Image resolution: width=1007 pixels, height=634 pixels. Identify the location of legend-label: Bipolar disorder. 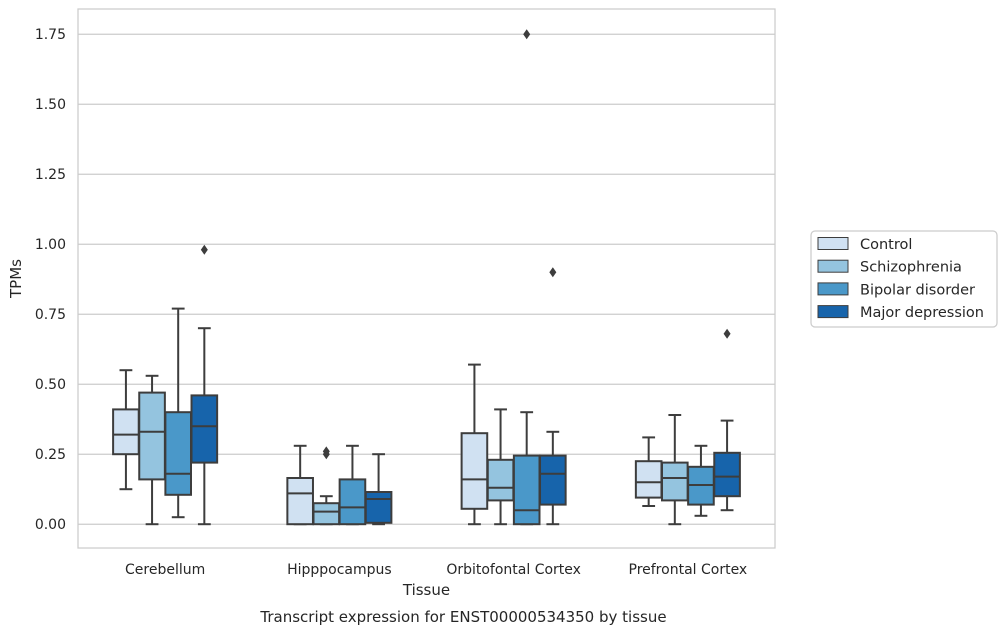
(917, 290).